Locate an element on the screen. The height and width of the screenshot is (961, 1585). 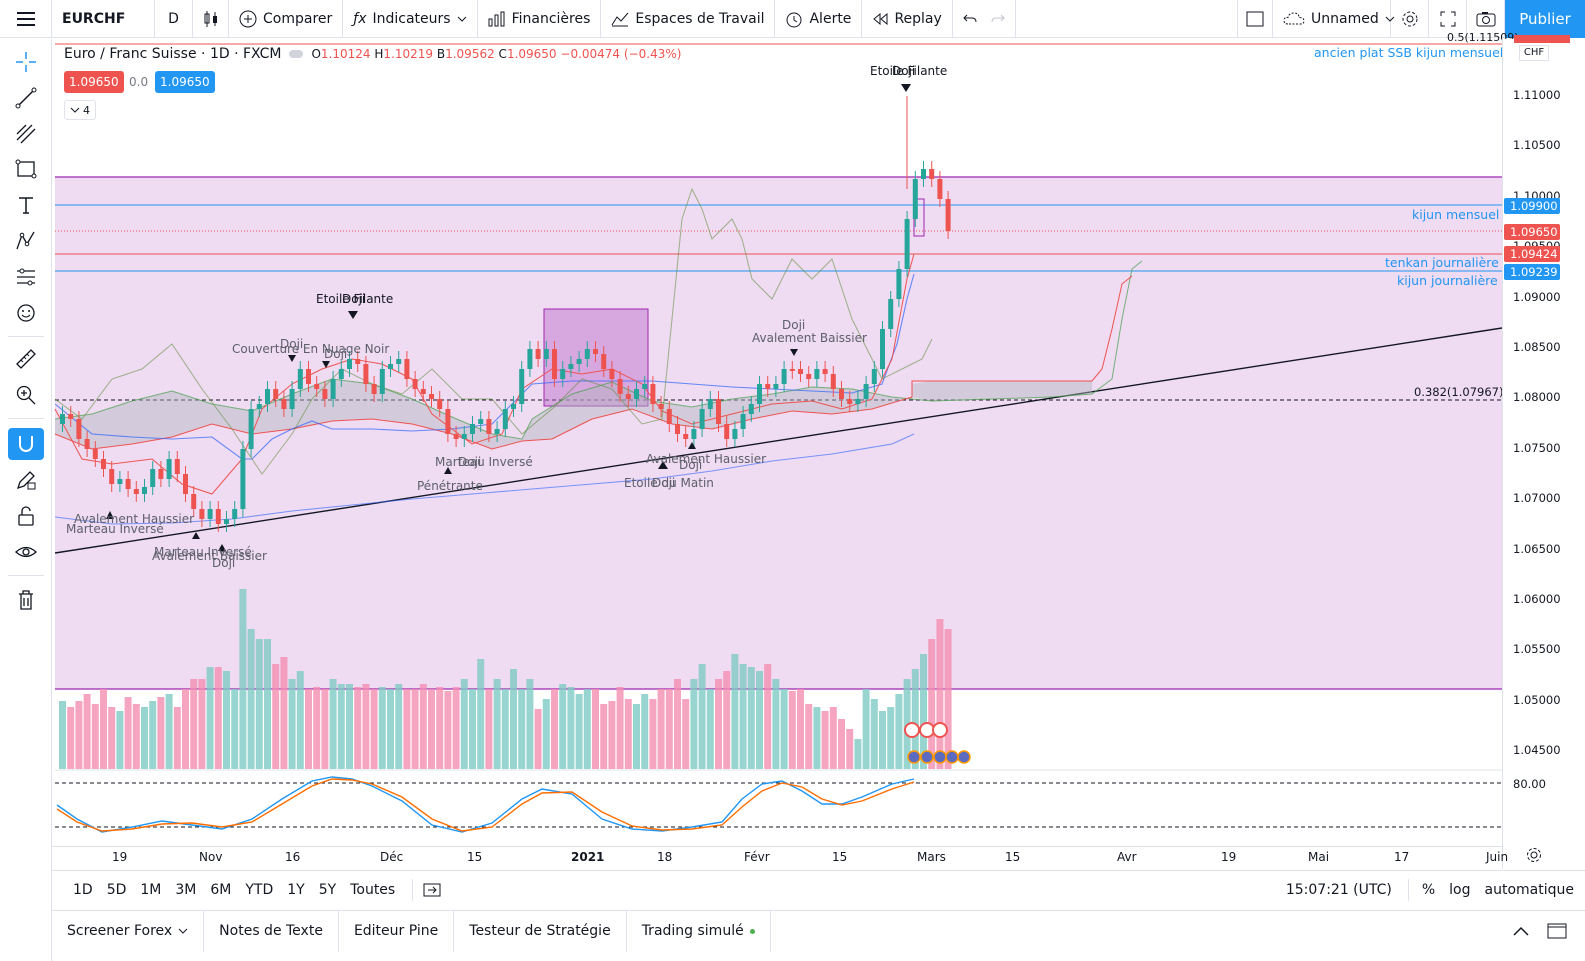
indicators-button: ƒx Indicateurs is located at coordinates (410, 19).